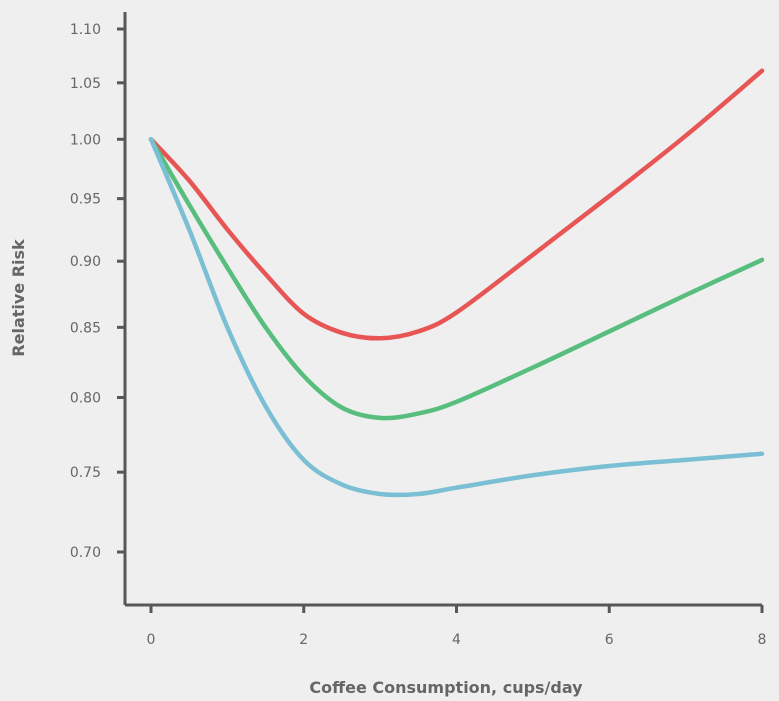  Describe the element at coordinates (303, 640) in the screenshot. I see `x-tick-label-1: 2` at that location.